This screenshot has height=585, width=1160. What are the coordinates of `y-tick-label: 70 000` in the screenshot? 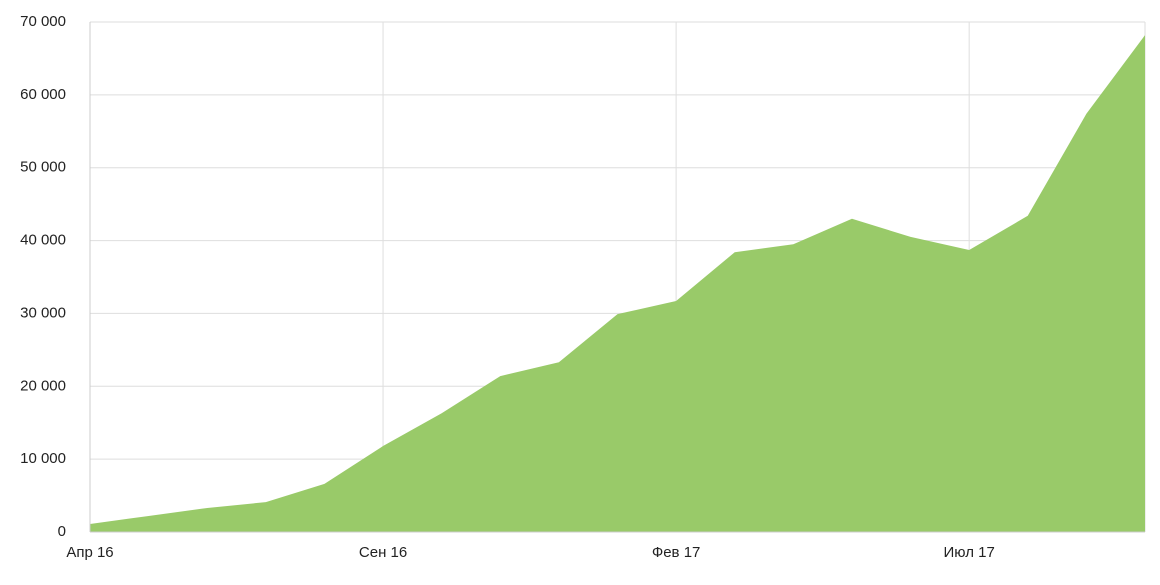 It's located at (43, 21).